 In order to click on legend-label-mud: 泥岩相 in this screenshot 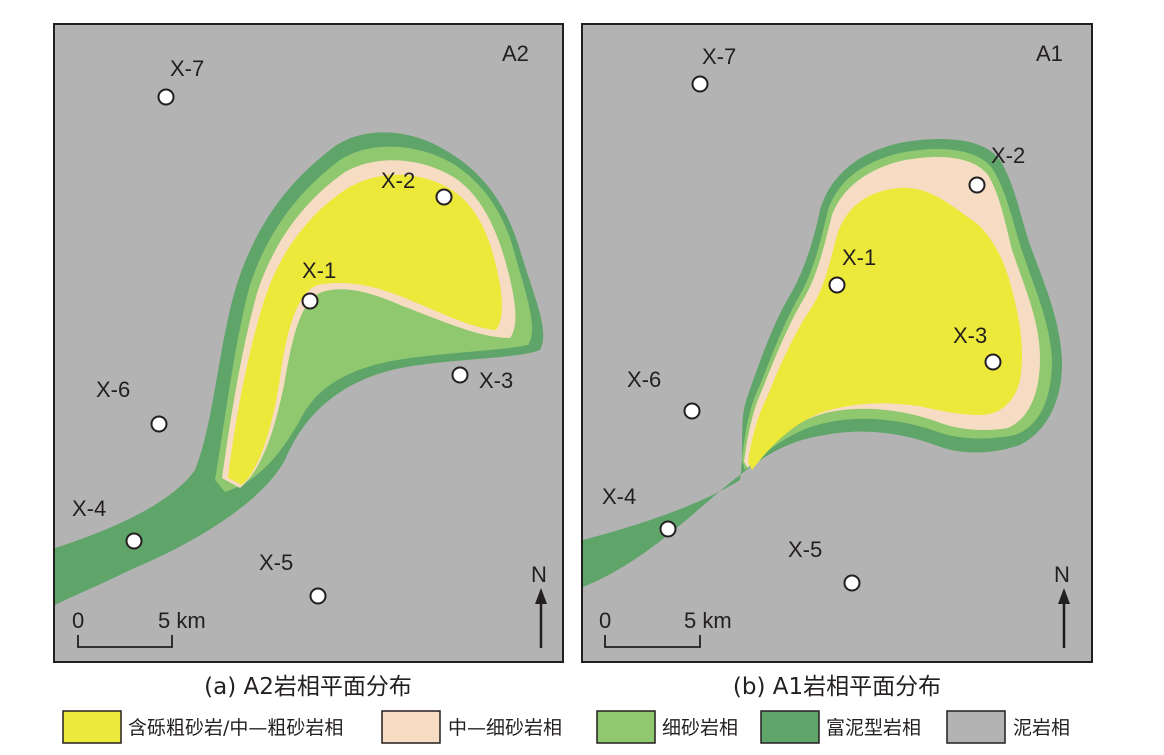, I will do `click(1041, 728)`.